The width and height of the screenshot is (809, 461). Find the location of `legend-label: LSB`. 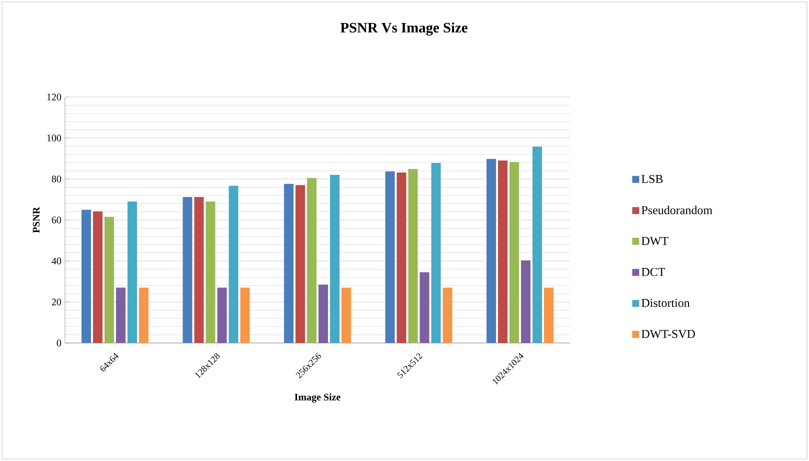

legend-label: LSB is located at coordinates (652, 179).